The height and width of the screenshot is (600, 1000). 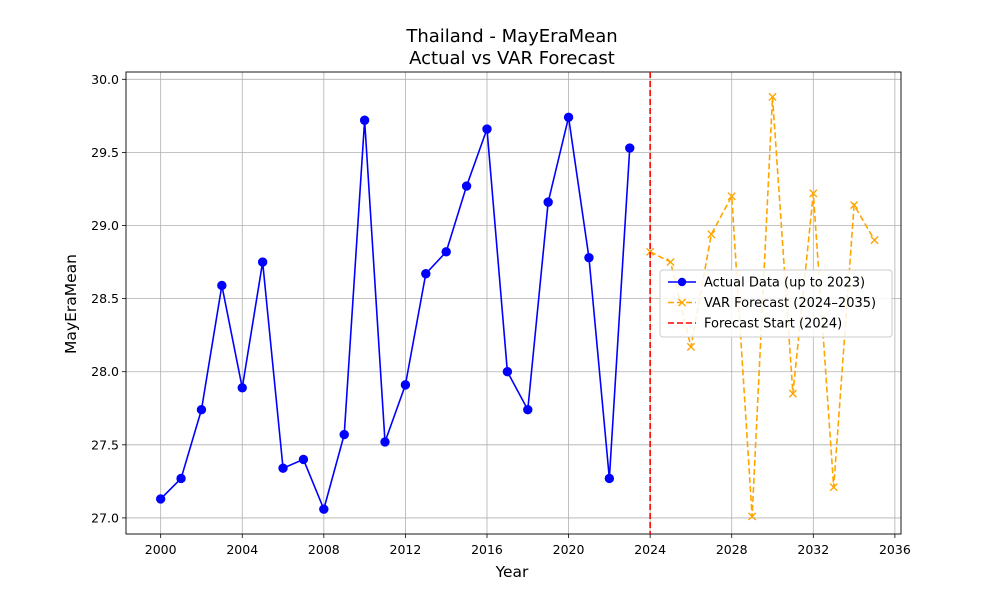 What do you see at coordinates (105, 298) in the screenshot?
I see `y-tick-label: 28.5` at bounding box center [105, 298].